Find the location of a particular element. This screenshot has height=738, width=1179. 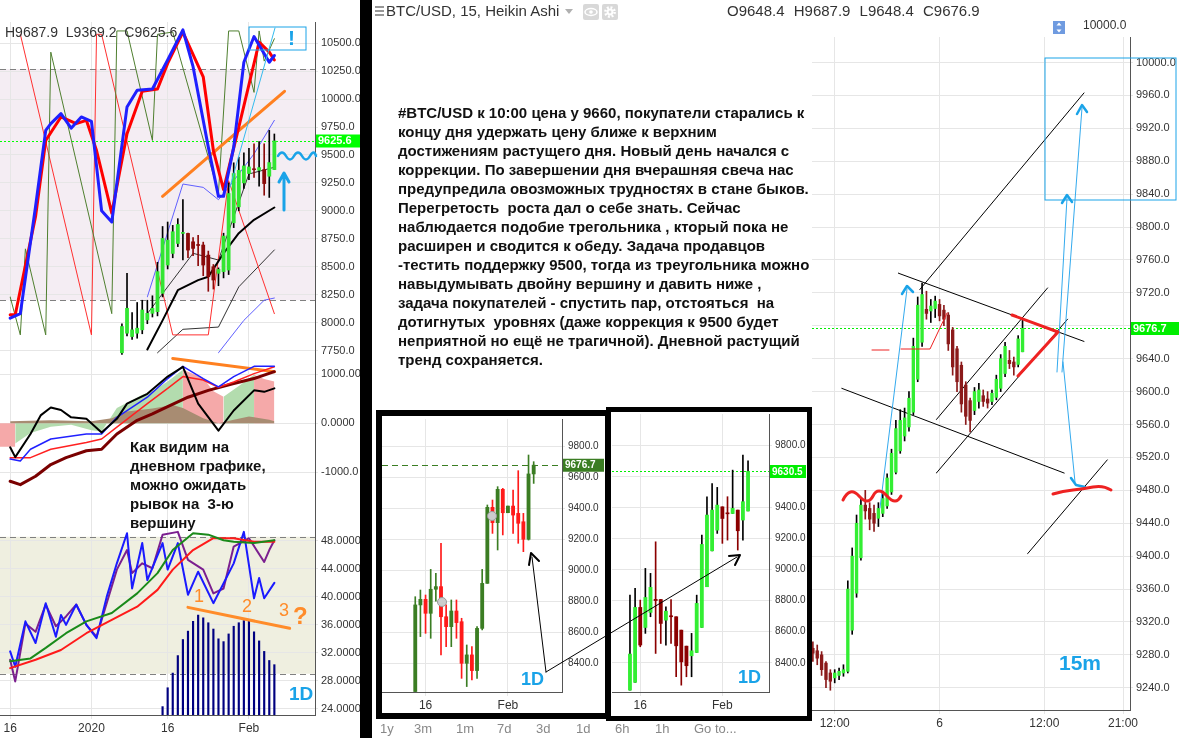

annotation: 1 is located at coordinates (199, 596).